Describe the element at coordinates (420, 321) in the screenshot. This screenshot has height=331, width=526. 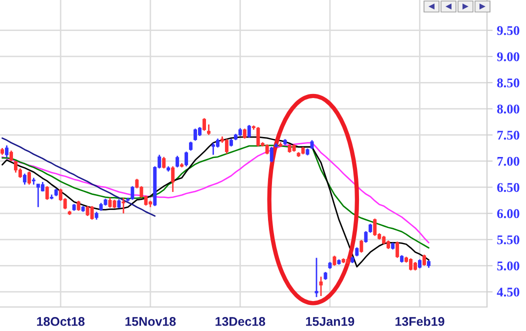
I see `x-tick-label: 13Feb19` at that location.